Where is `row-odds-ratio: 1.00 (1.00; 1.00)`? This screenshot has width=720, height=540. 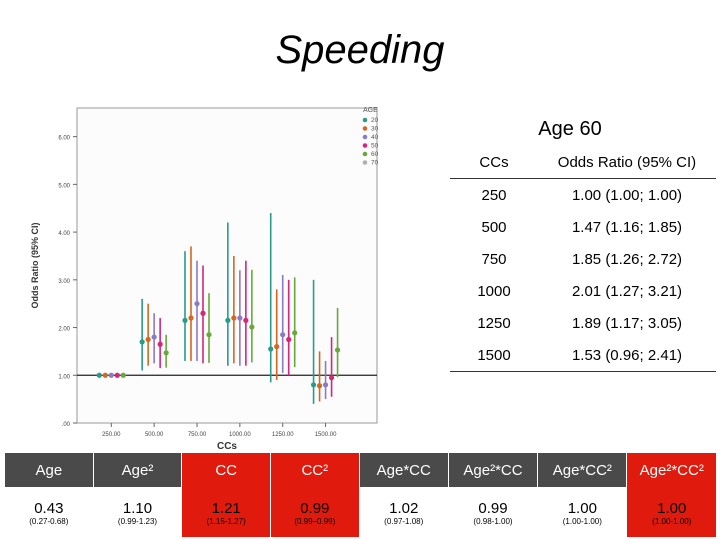 row-odds-ratio: 1.00 (1.00; 1.00) is located at coordinates (627, 195).